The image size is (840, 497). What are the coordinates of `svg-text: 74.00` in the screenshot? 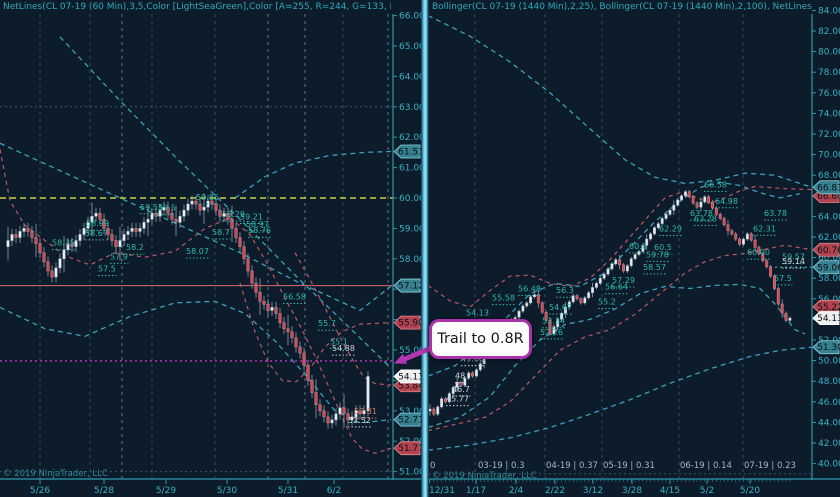 It's located at (829, 114).